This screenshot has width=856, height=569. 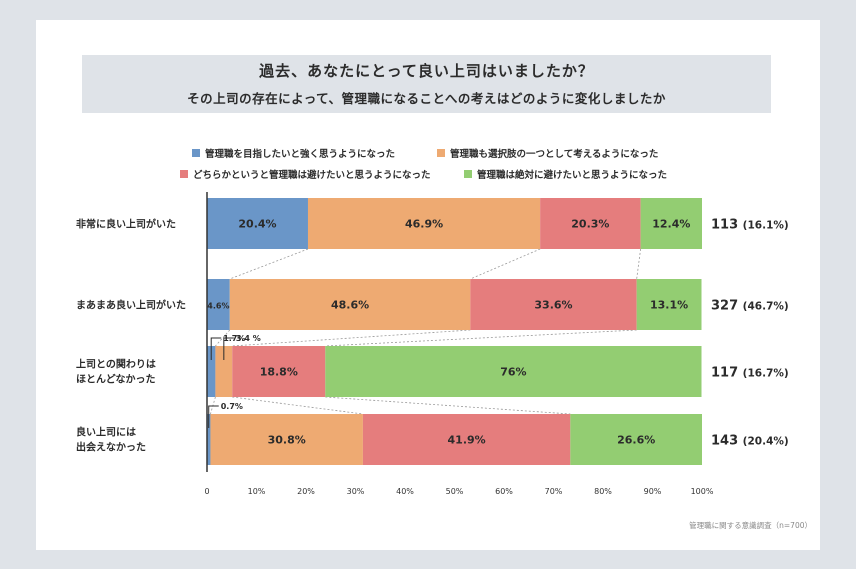 I want to click on category-label-line: 非常に良い上司がいた, so click(x=126, y=224).